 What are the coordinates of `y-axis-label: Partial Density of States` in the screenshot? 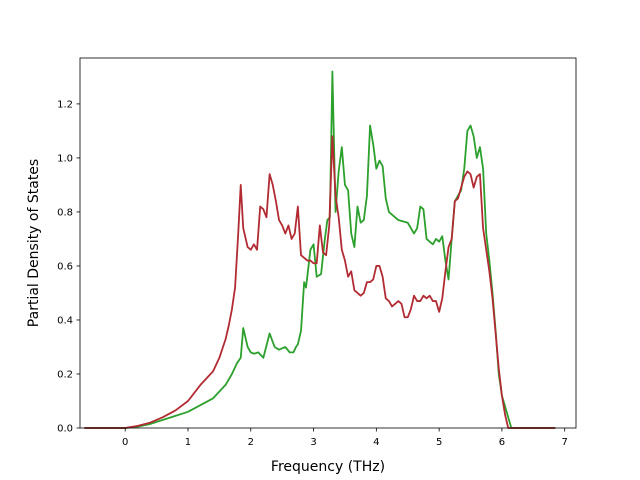 It's located at (34, 243).